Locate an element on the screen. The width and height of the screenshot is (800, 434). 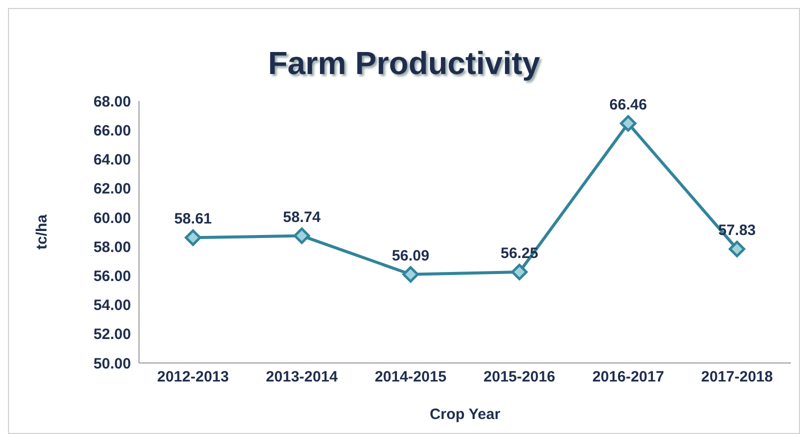
y-tick-label: 60.00 is located at coordinates (112, 218).